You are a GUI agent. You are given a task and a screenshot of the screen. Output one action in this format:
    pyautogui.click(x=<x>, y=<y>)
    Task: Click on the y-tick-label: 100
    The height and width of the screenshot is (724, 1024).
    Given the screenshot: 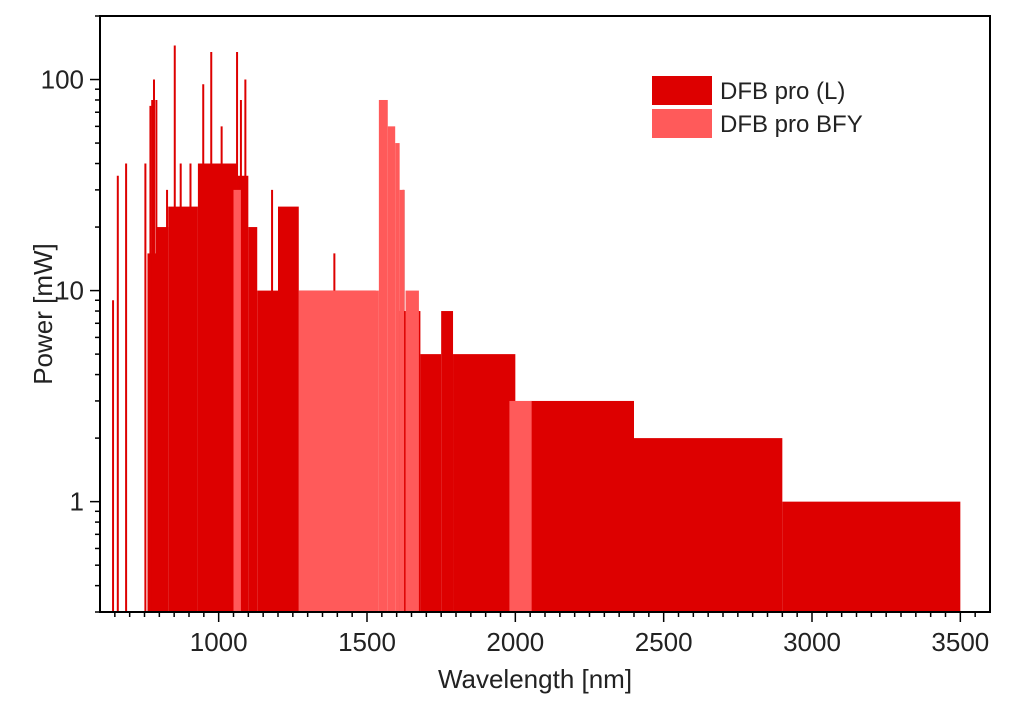 What is the action you would take?
    pyautogui.click(x=62, y=80)
    